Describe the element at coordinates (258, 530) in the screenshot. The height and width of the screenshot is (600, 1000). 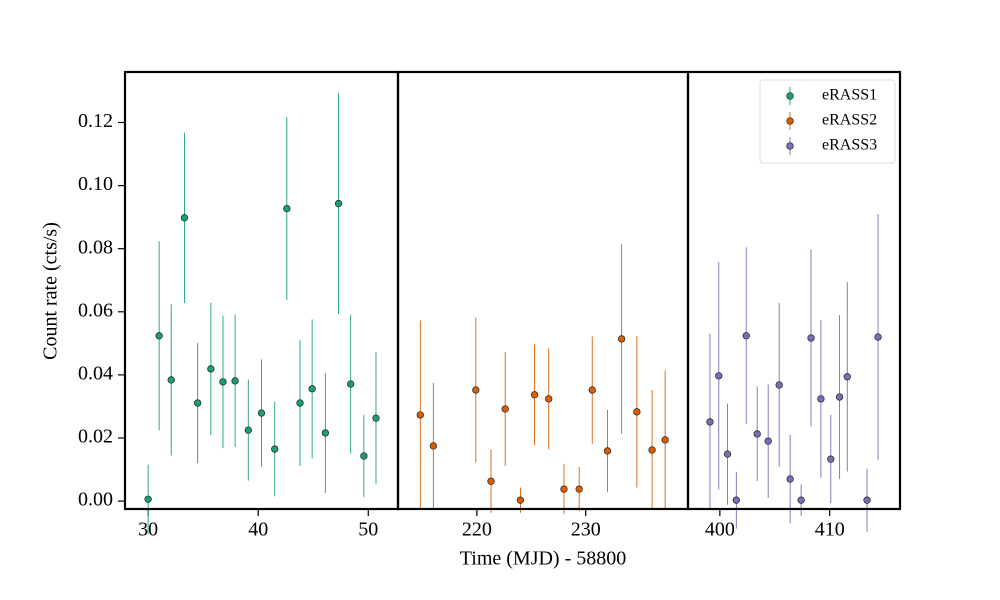
I see `x-tick-label: 40` at that location.